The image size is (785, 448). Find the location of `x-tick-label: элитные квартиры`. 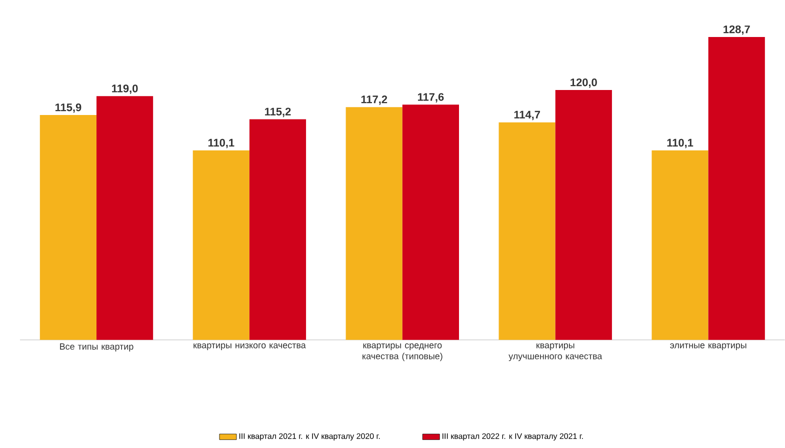

x-tick-label: элитные квартиры is located at coordinates (708, 346).